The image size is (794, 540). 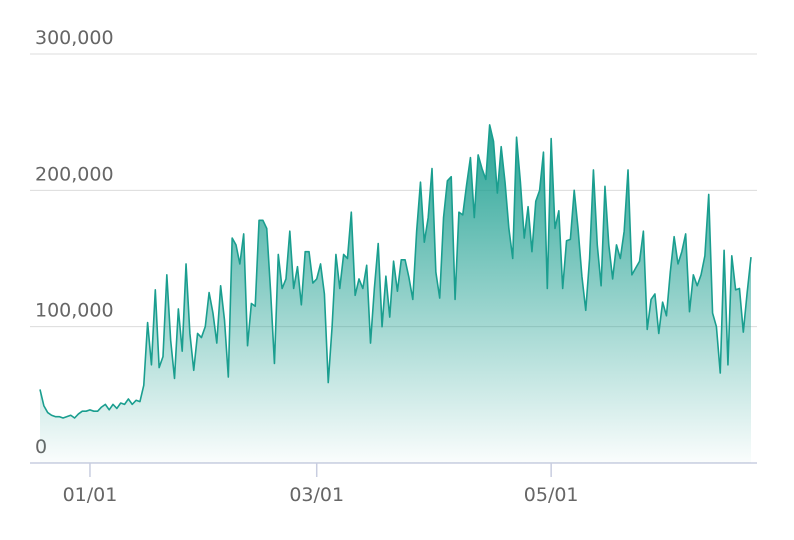 What do you see at coordinates (74, 38) in the screenshot?
I see `y-tick-label: 300,000` at bounding box center [74, 38].